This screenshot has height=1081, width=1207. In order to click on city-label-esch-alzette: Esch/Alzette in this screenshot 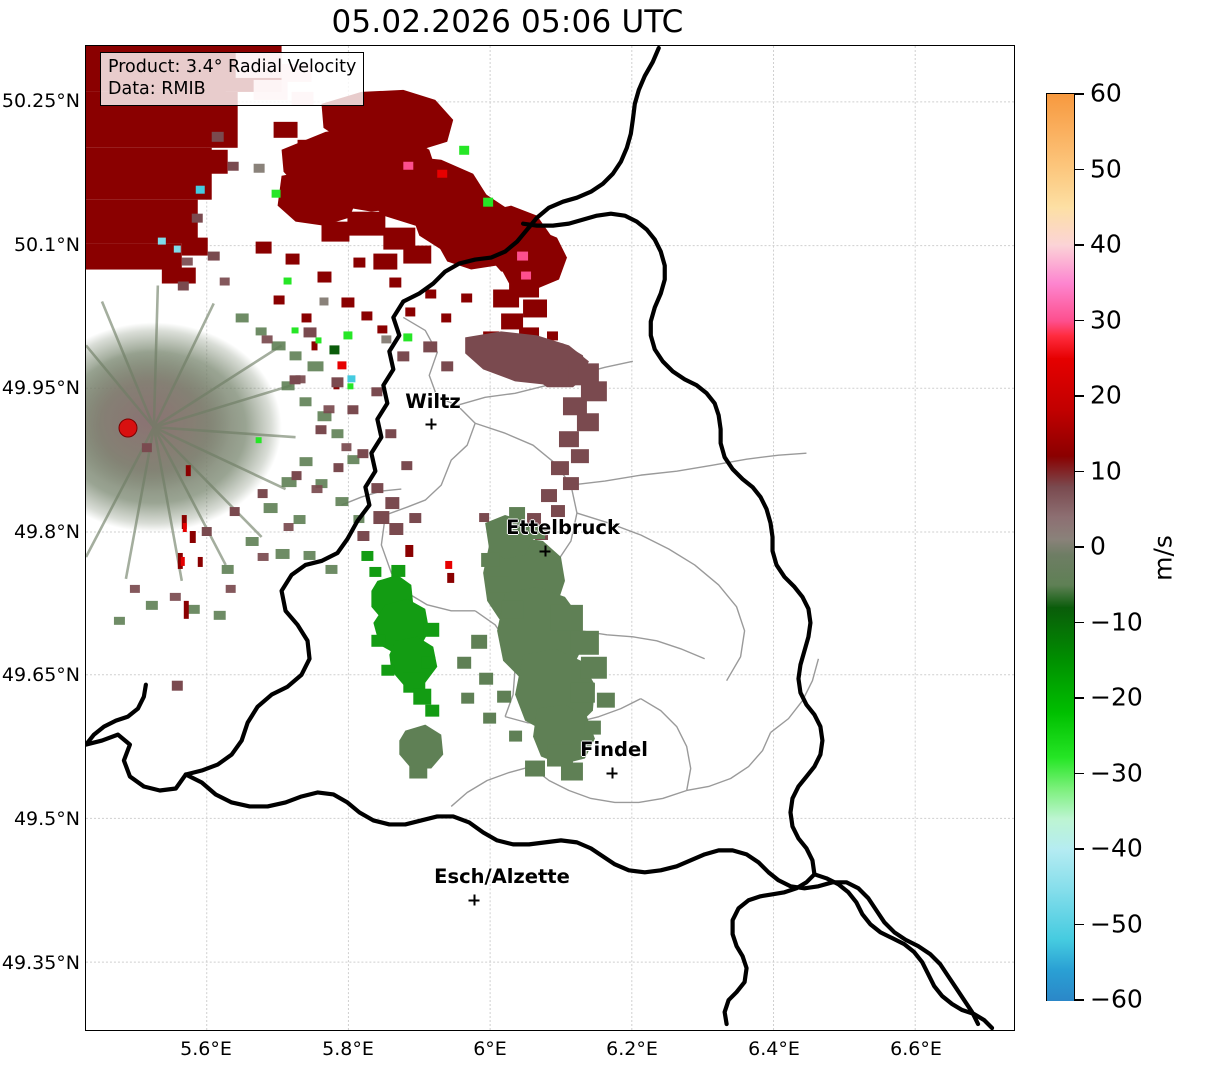, I will do `click(502, 876)`.